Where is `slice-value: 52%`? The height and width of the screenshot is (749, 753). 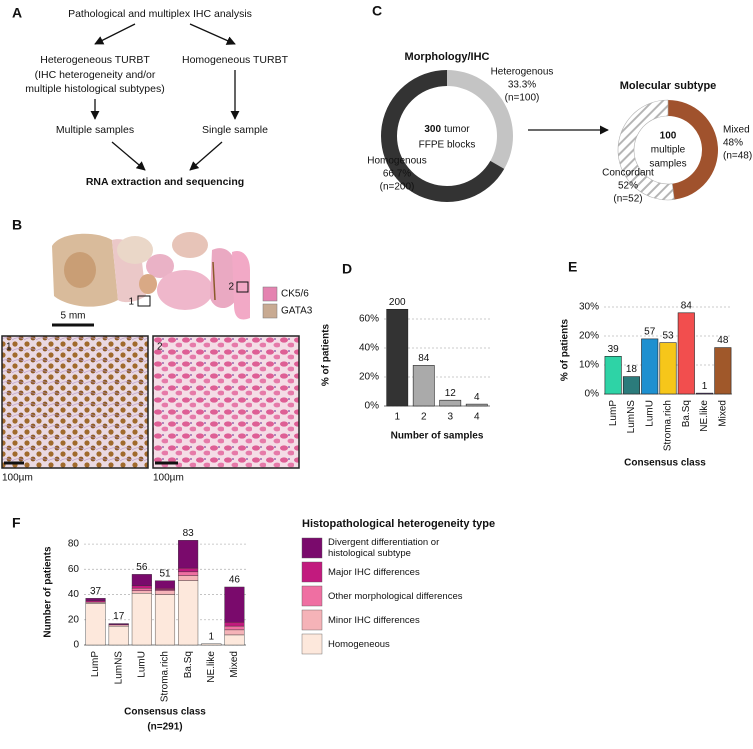
slice-value: 52% is located at coordinates (628, 186).